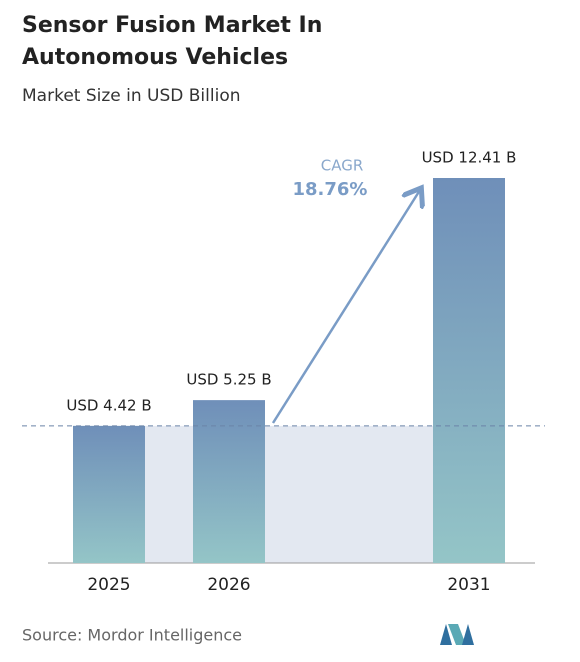  I want to click on value-label: USD 5.25 B, so click(228, 380).